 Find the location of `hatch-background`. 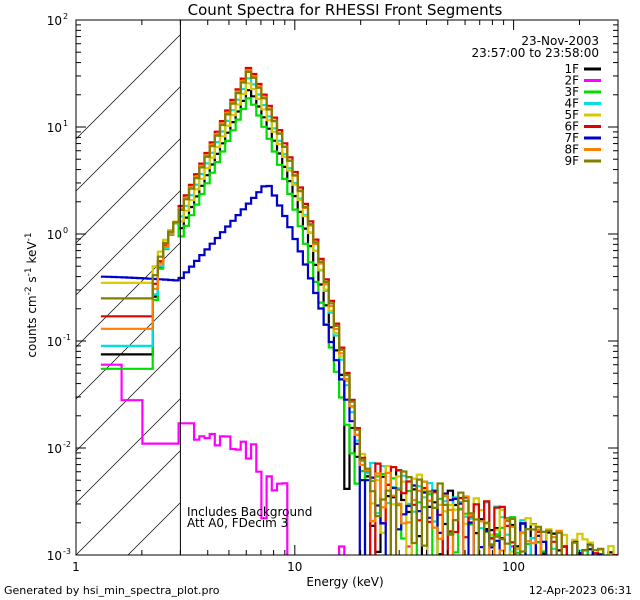

hatch-background is located at coordinates (128, 287).